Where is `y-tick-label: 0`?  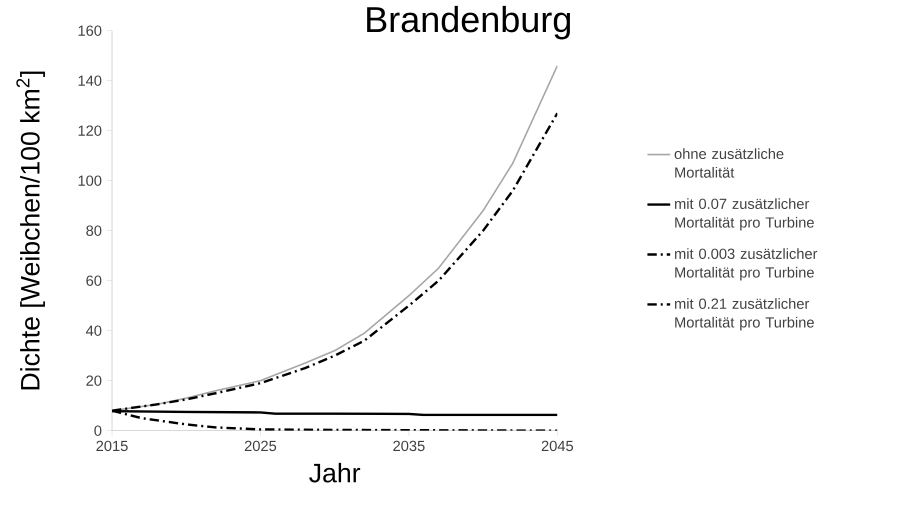 y-tick-label: 0 is located at coordinates (98, 430).